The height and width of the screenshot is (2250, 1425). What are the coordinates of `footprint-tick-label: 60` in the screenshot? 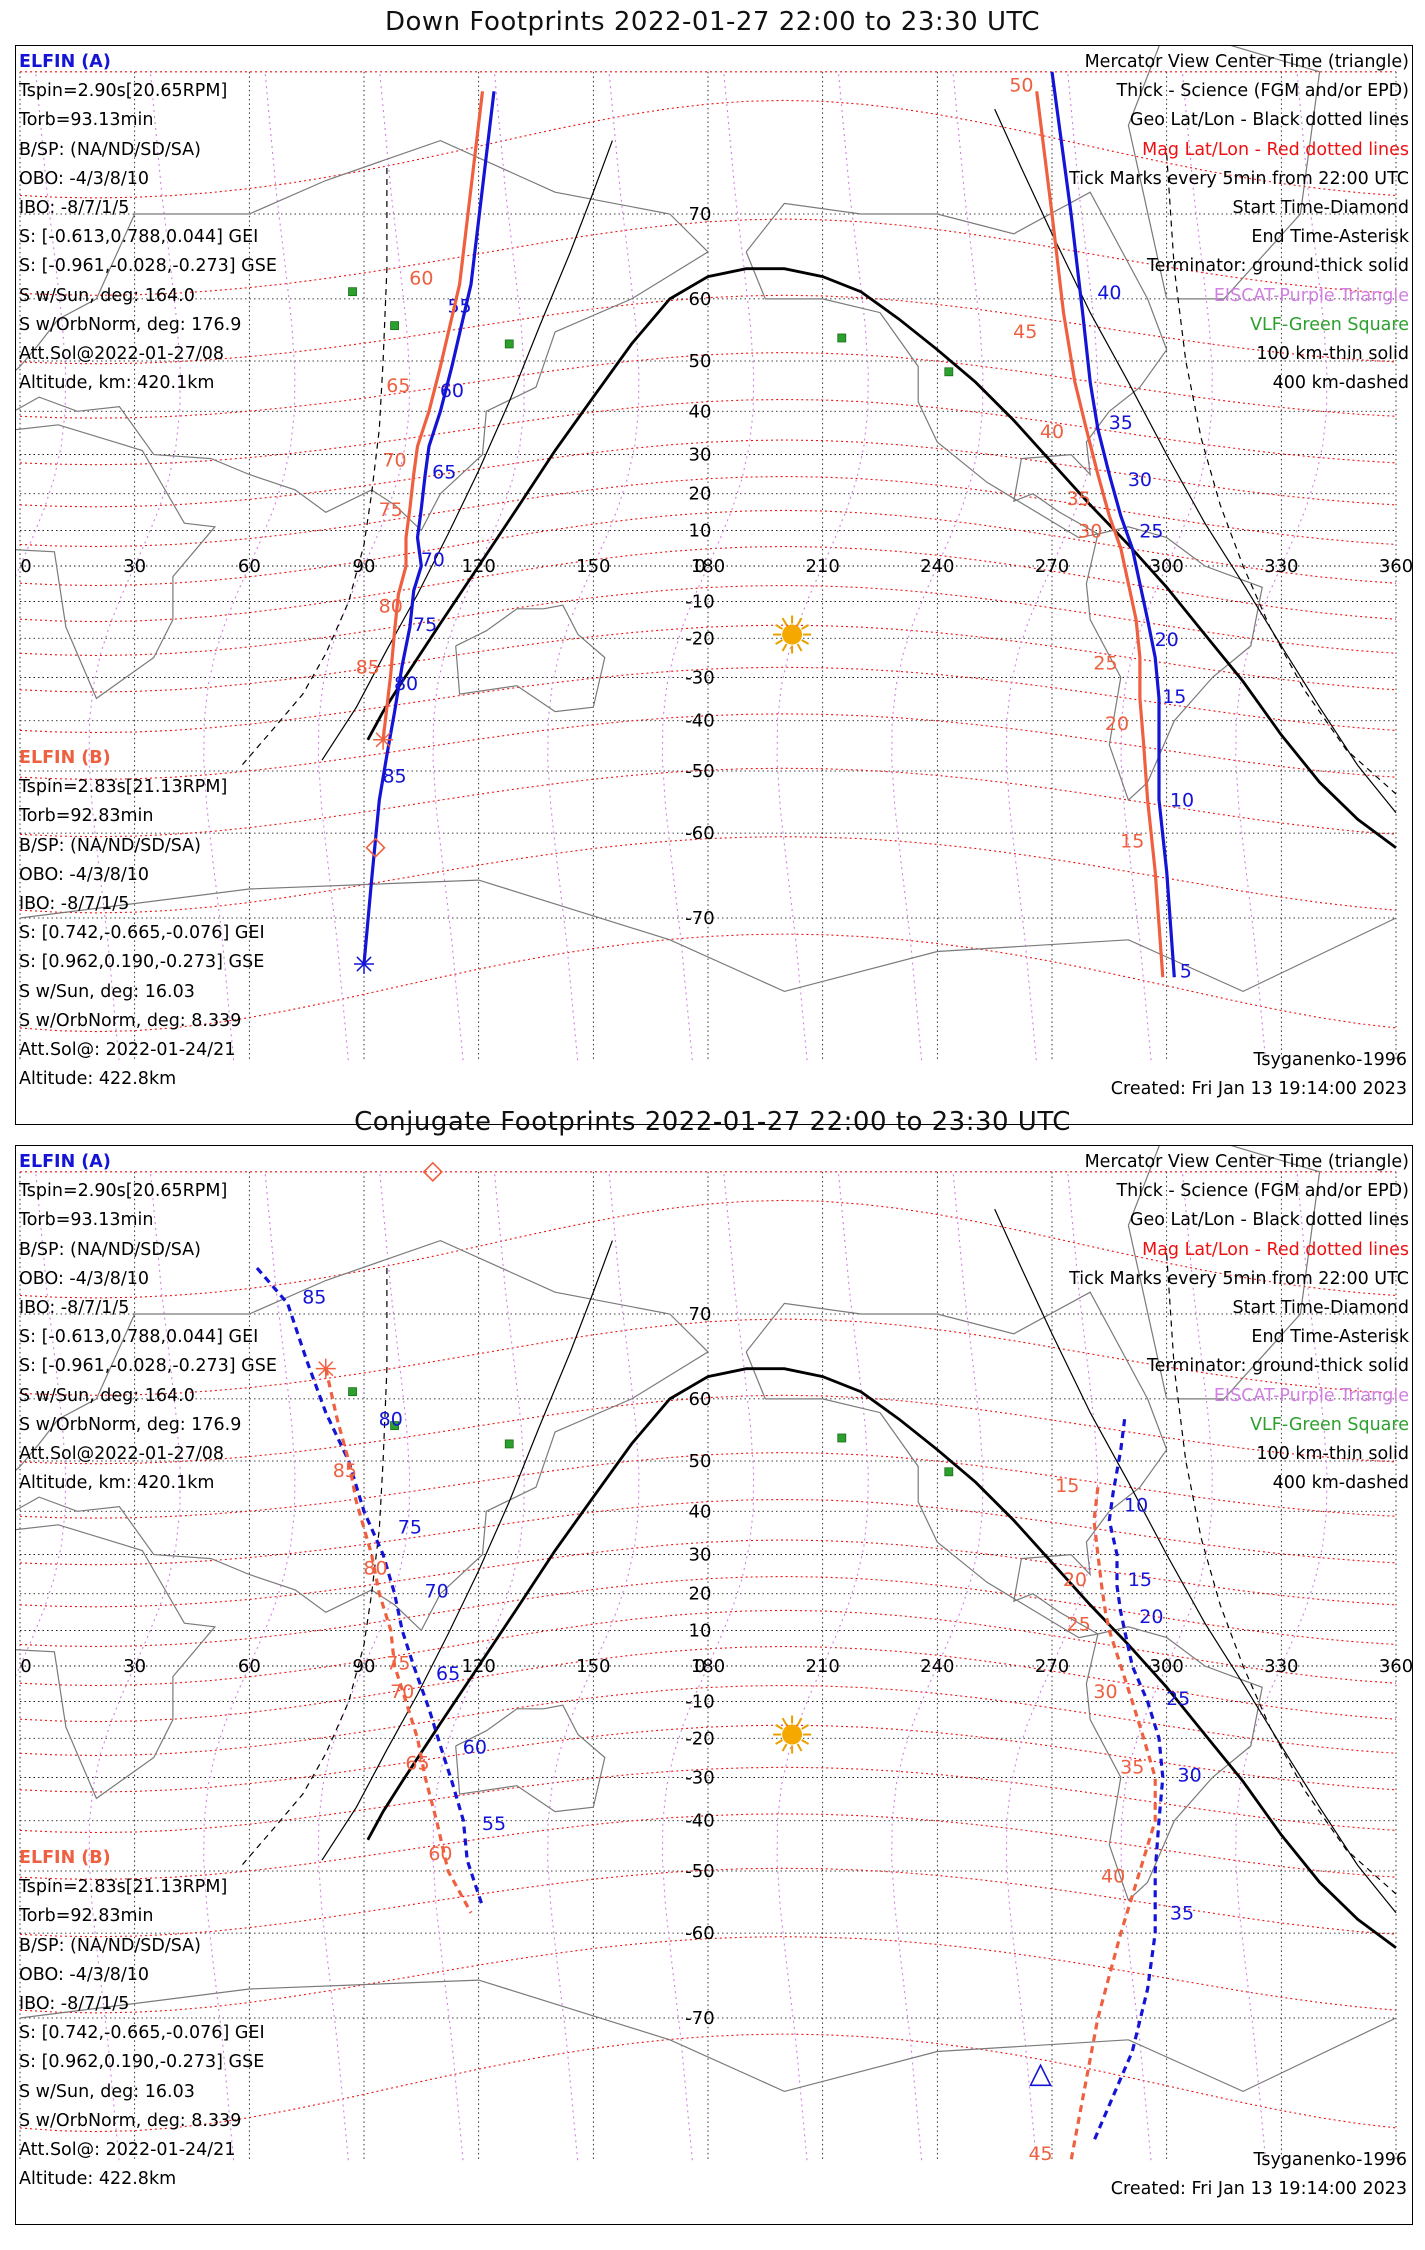 It's located at (475, 1748).